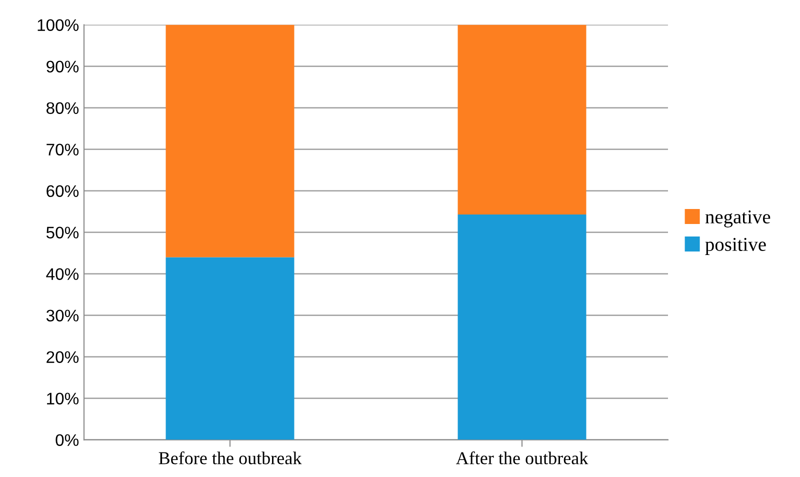  I want to click on legend-label: positive, so click(735, 246).